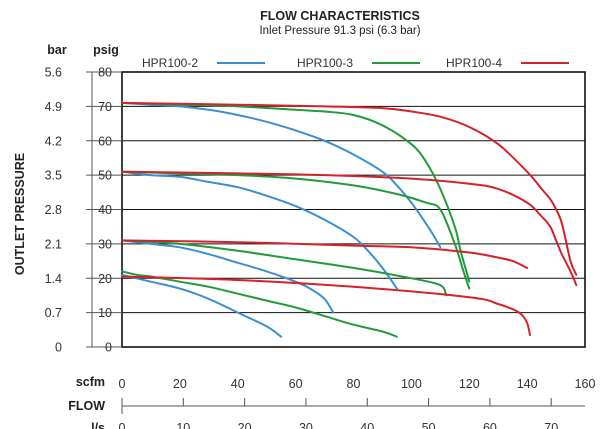 This screenshot has height=429, width=601. Describe the element at coordinates (53, 210) in the screenshot. I see `y-tick-label-bar: 2.8` at that location.